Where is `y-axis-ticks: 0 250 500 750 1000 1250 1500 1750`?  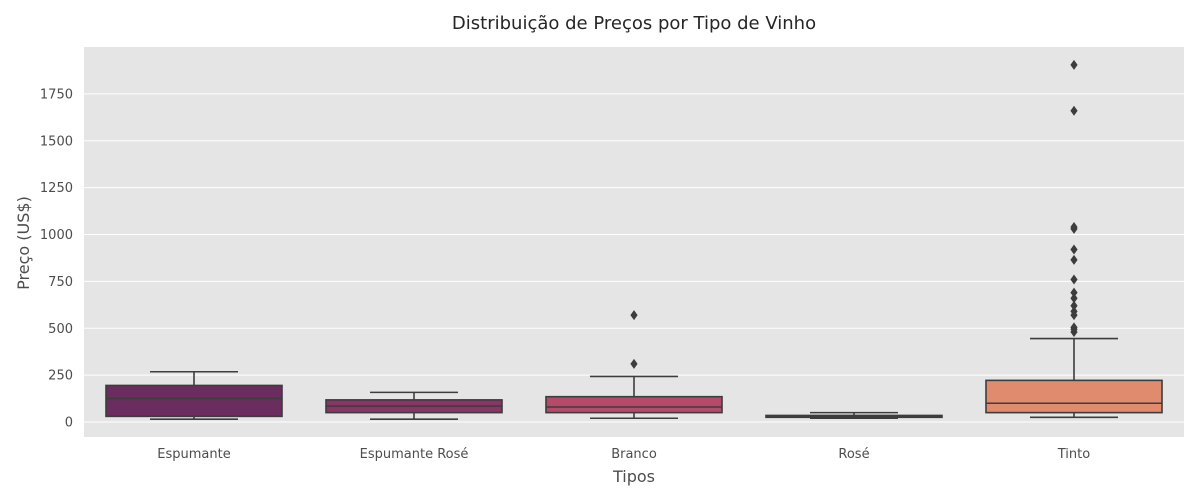 y-axis-ticks: 0 250 500 750 1000 1250 1500 1750 is located at coordinates (56, 258).